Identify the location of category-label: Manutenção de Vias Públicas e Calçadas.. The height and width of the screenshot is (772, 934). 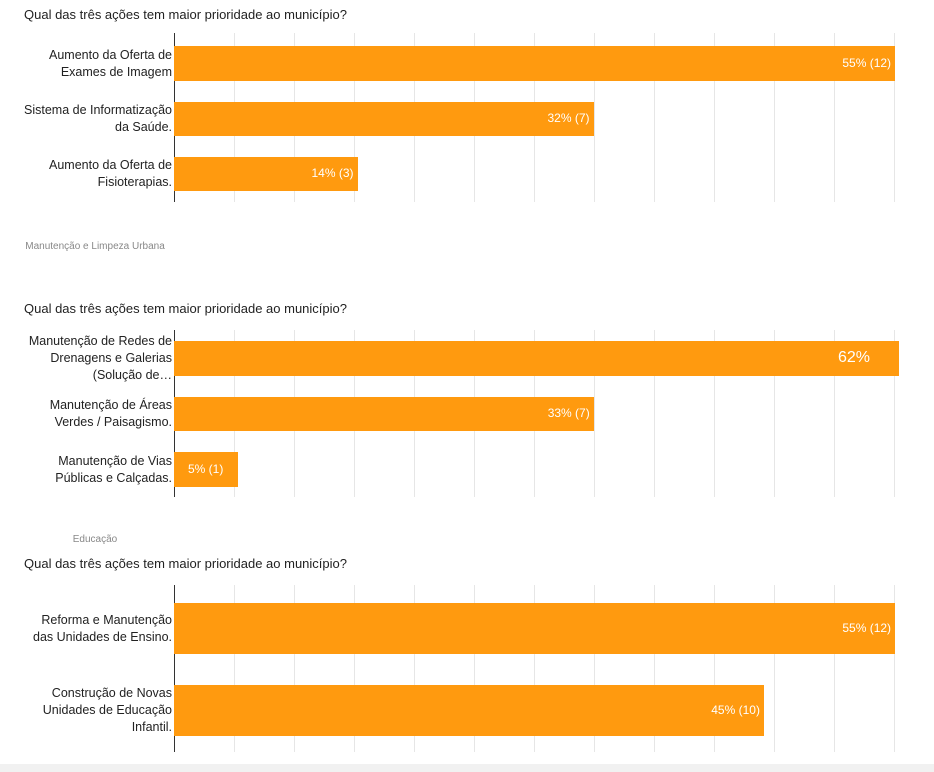
(113, 469).